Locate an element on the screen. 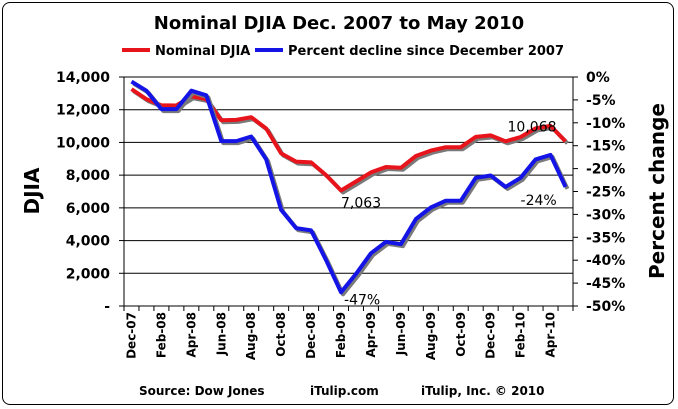  annotation-label: -47% is located at coordinates (362, 300).